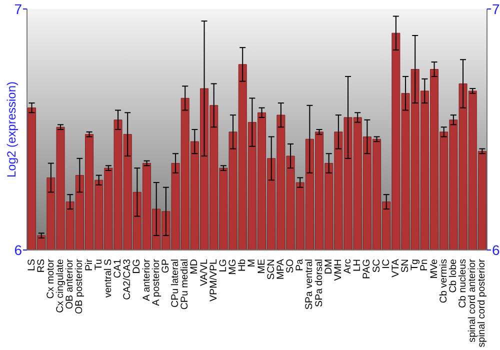 Image resolution: width=500 pixels, height=350 pixels. Describe the element at coordinates (166, 266) in the screenshot. I see `x-tick-label: GP` at that location.